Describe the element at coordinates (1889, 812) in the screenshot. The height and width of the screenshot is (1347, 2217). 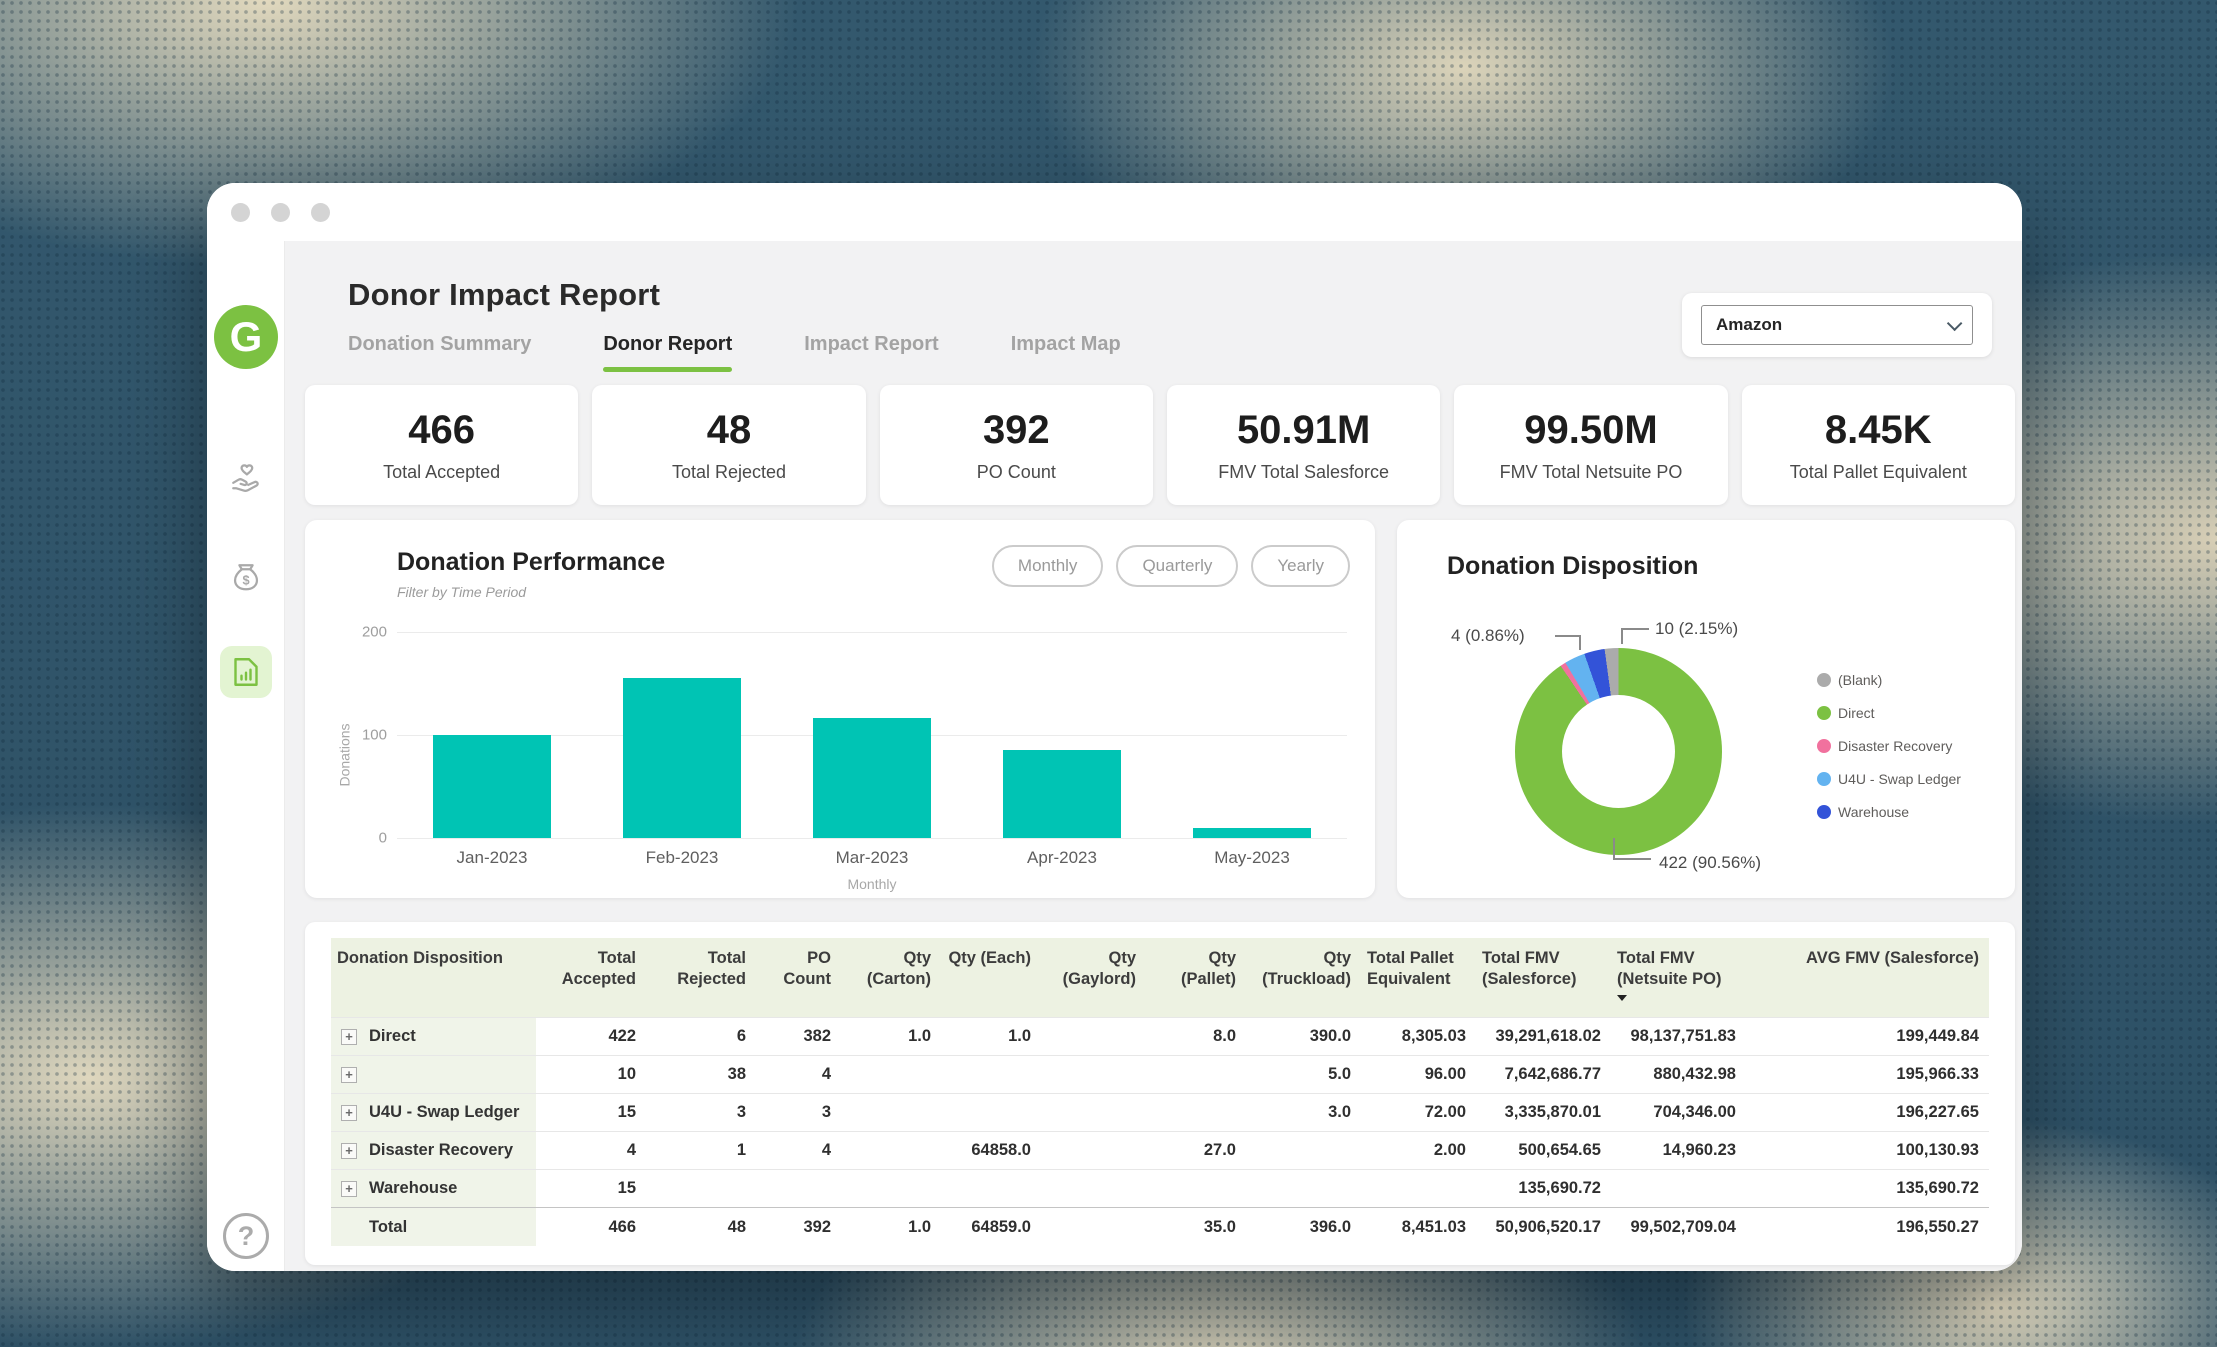
I see `legend-item-warehouse: Warehouse` at that location.